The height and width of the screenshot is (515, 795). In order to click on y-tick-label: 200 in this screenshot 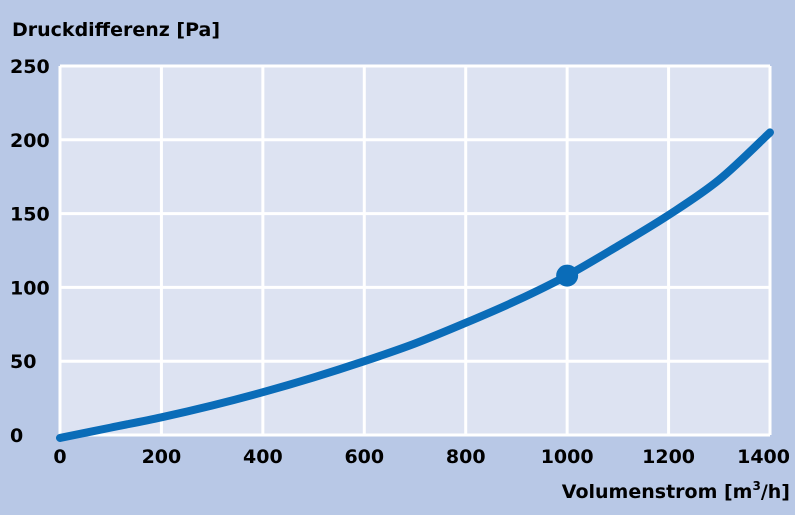, I will do `click(30, 141)`.